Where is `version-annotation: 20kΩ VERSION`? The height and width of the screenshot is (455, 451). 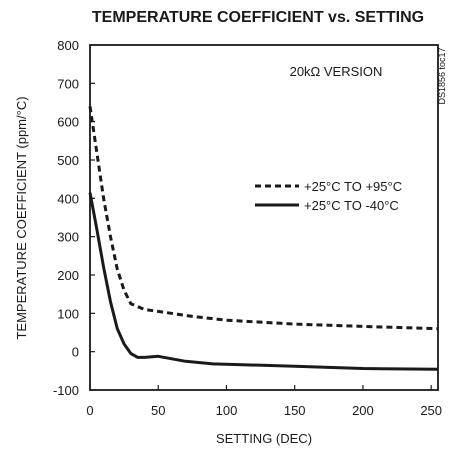 version-annotation: 20kΩ VERSION is located at coordinates (336, 71).